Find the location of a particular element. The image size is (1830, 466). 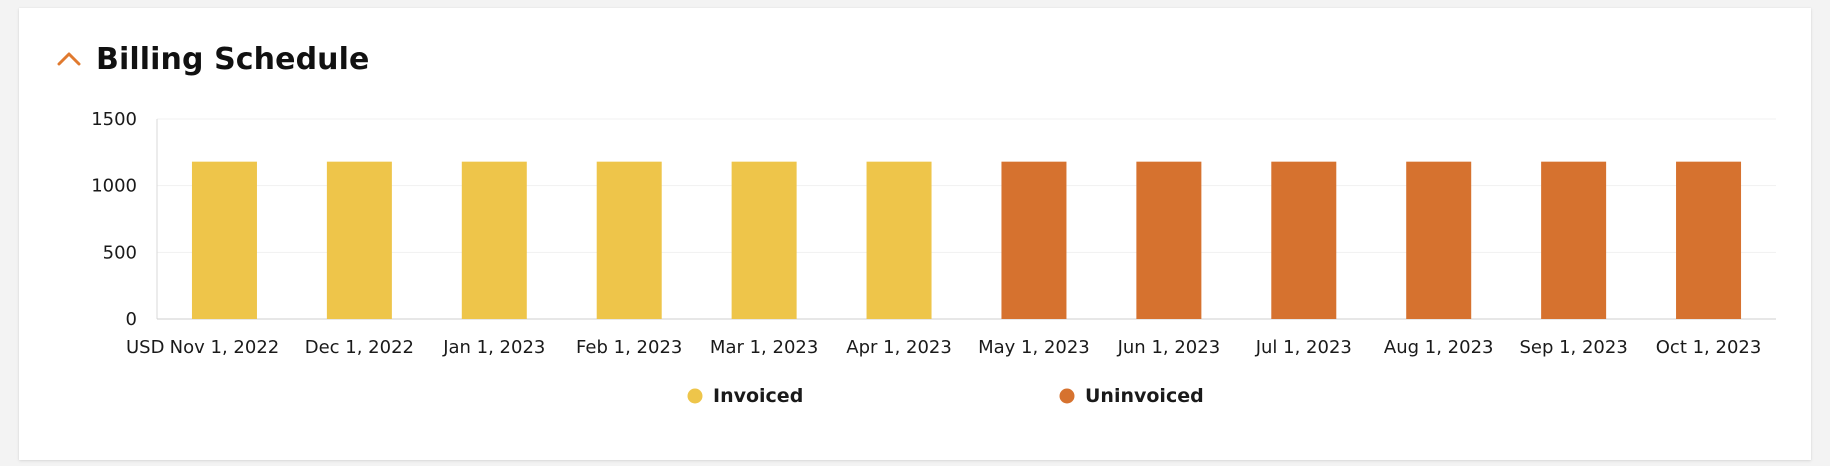

chevron-up-icon is located at coordinates (69, 59).